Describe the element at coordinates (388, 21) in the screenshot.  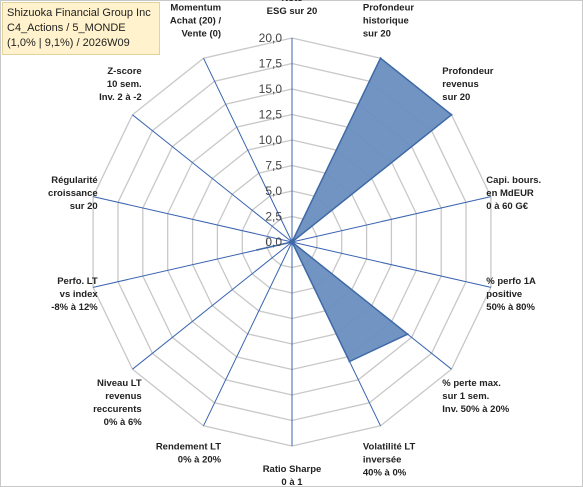
I see `axis-label: Profondeur historique sur 20` at that location.